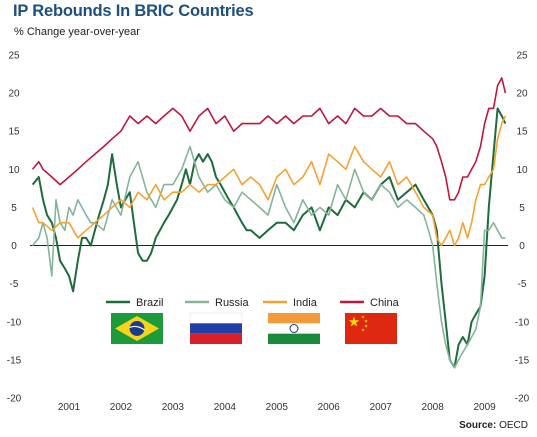 This screenshot has height=437, width=537. What do you see at coordinates (216, 328) in the screenshot?
I see `russia-flag-icon` at bounding box center [216, 328].